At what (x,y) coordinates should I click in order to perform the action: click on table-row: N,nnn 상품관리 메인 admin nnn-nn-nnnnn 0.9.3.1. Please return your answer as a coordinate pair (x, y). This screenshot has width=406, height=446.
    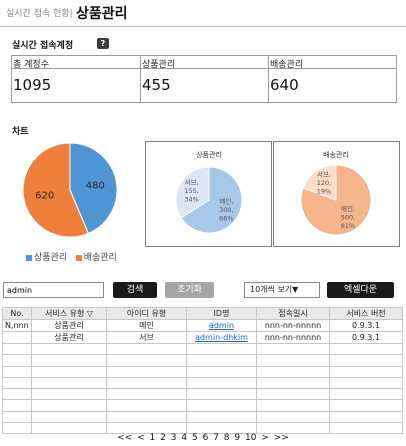
    Looking at the image, I should click on (202, 325).